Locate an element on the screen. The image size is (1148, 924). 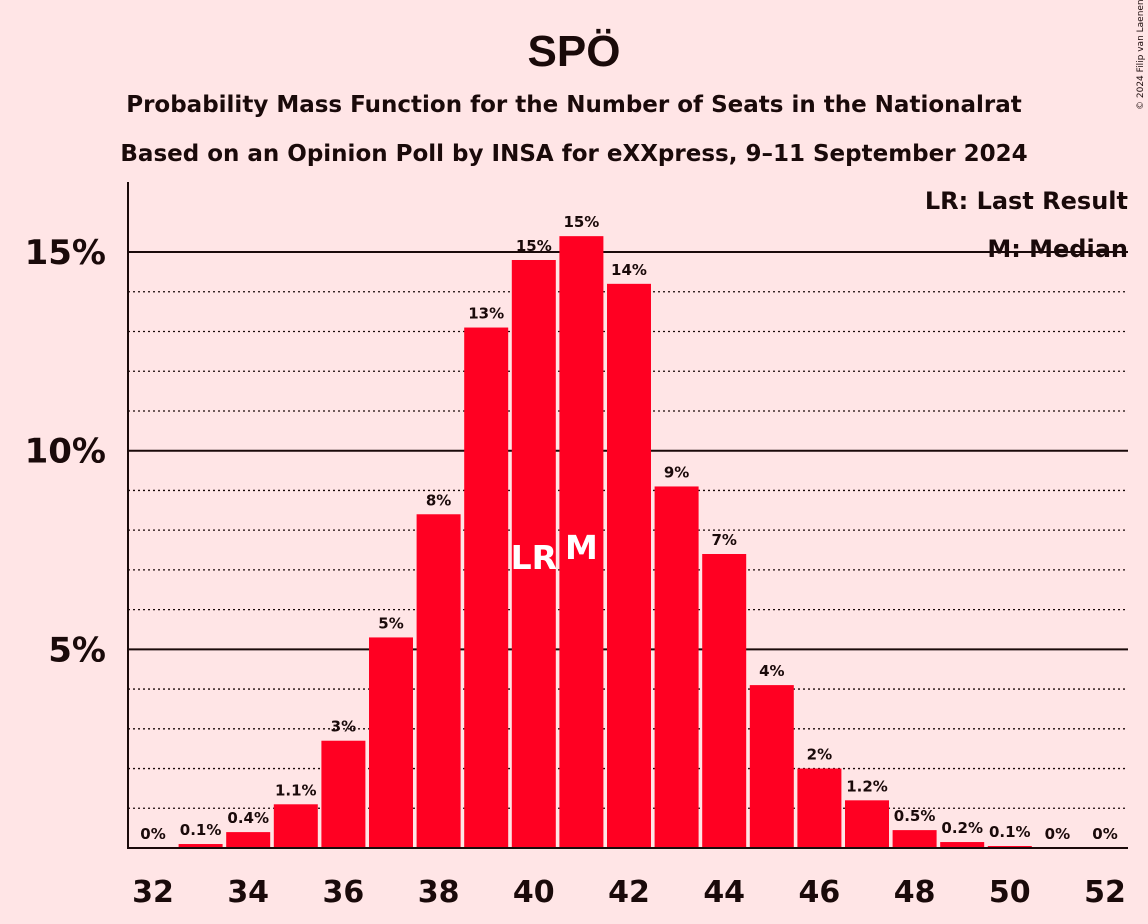
y-tick-label: 10% is located at coordinates (65, 452).